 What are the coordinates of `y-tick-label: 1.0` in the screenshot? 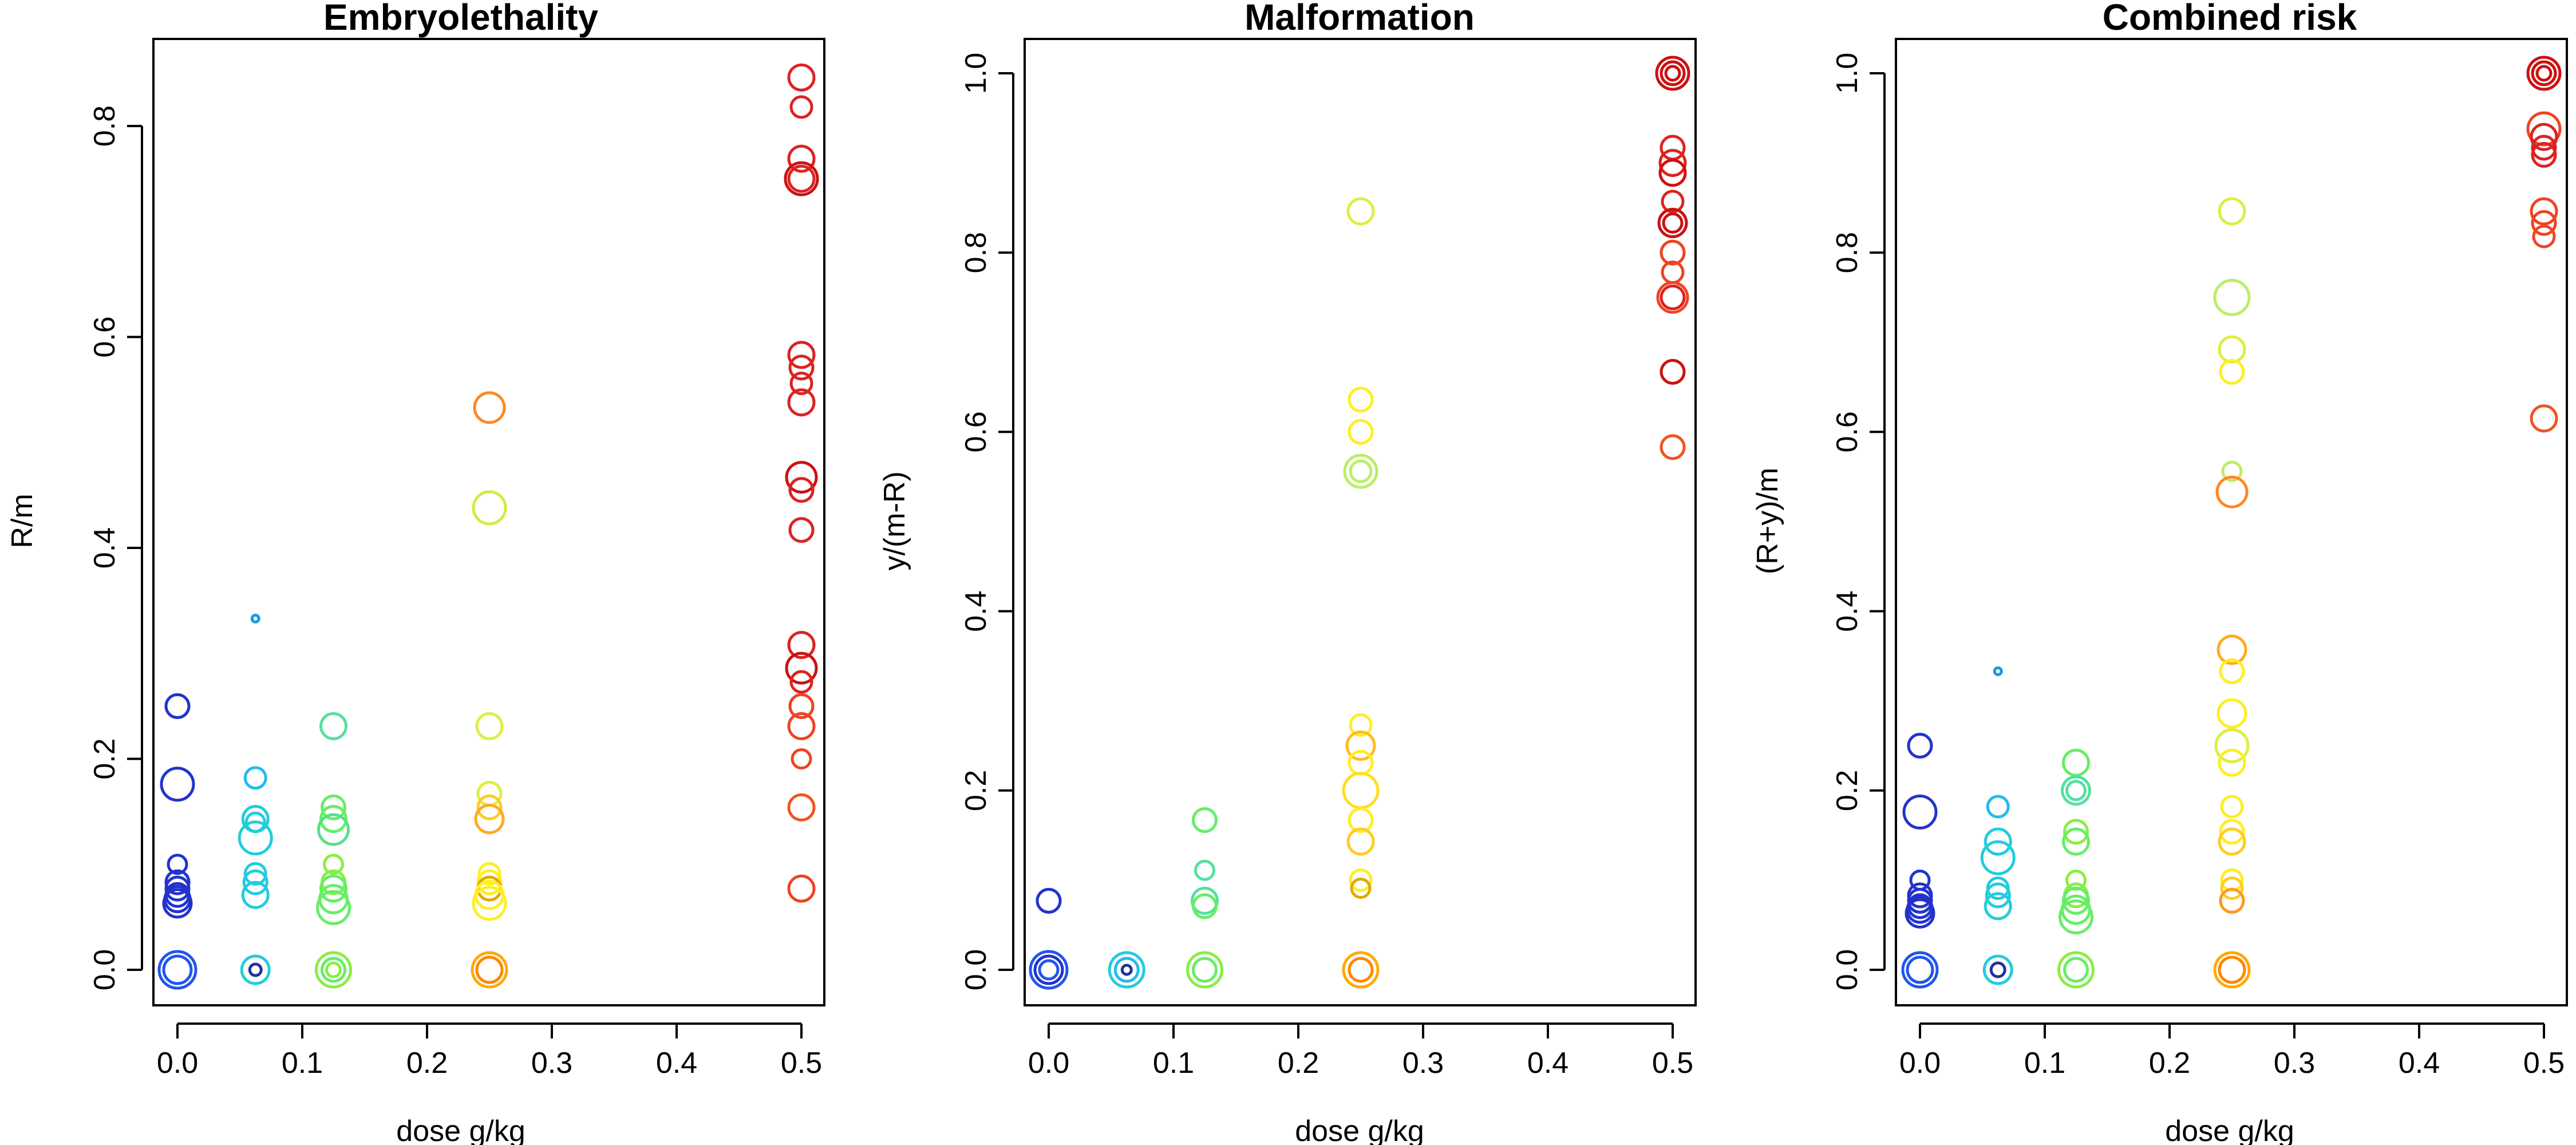 It's located at (1847, 73).